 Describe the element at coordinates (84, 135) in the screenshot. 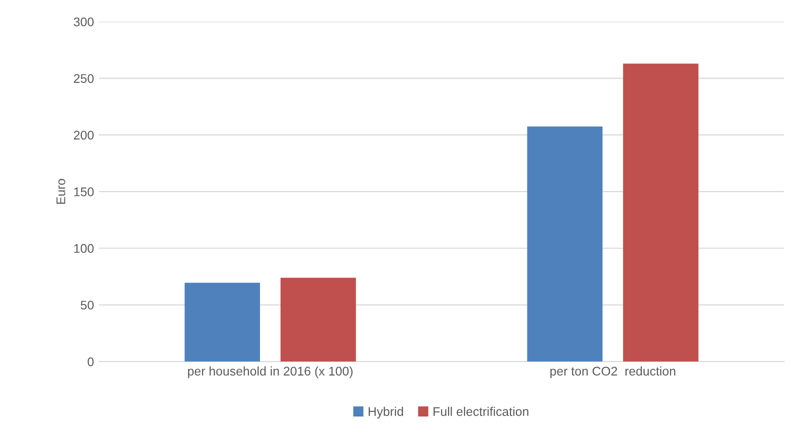

I see `y-tick-label: 200` at that location.